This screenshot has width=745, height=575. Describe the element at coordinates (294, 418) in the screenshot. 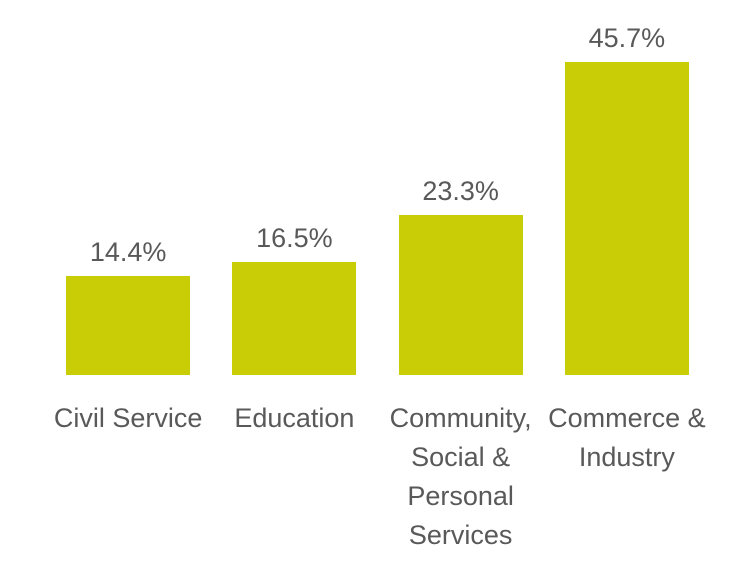

I see `category-axis-label: Education` at that location.